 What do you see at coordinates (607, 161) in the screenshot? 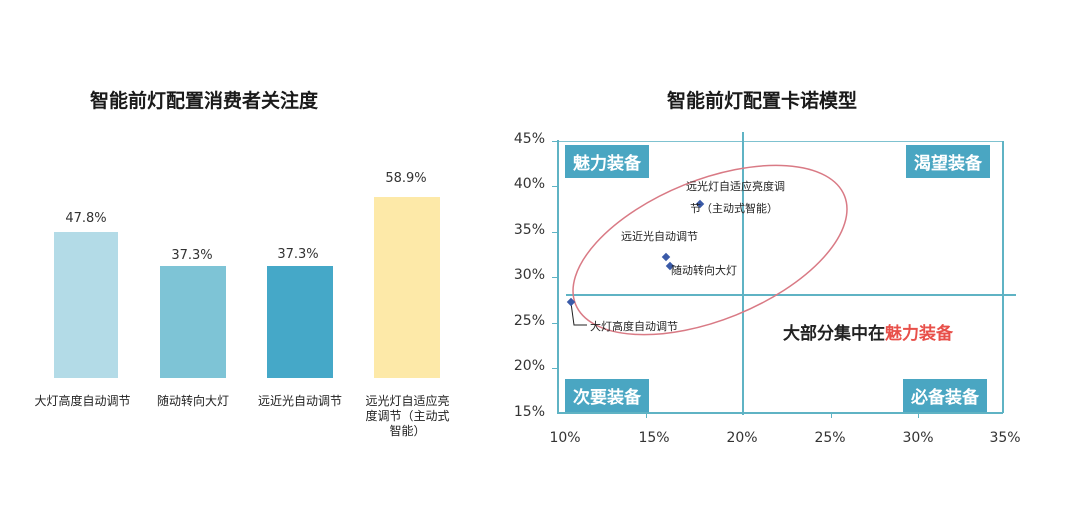
I see `quadrant-attractive: 魅力装备` at bounding box center [607, 161].